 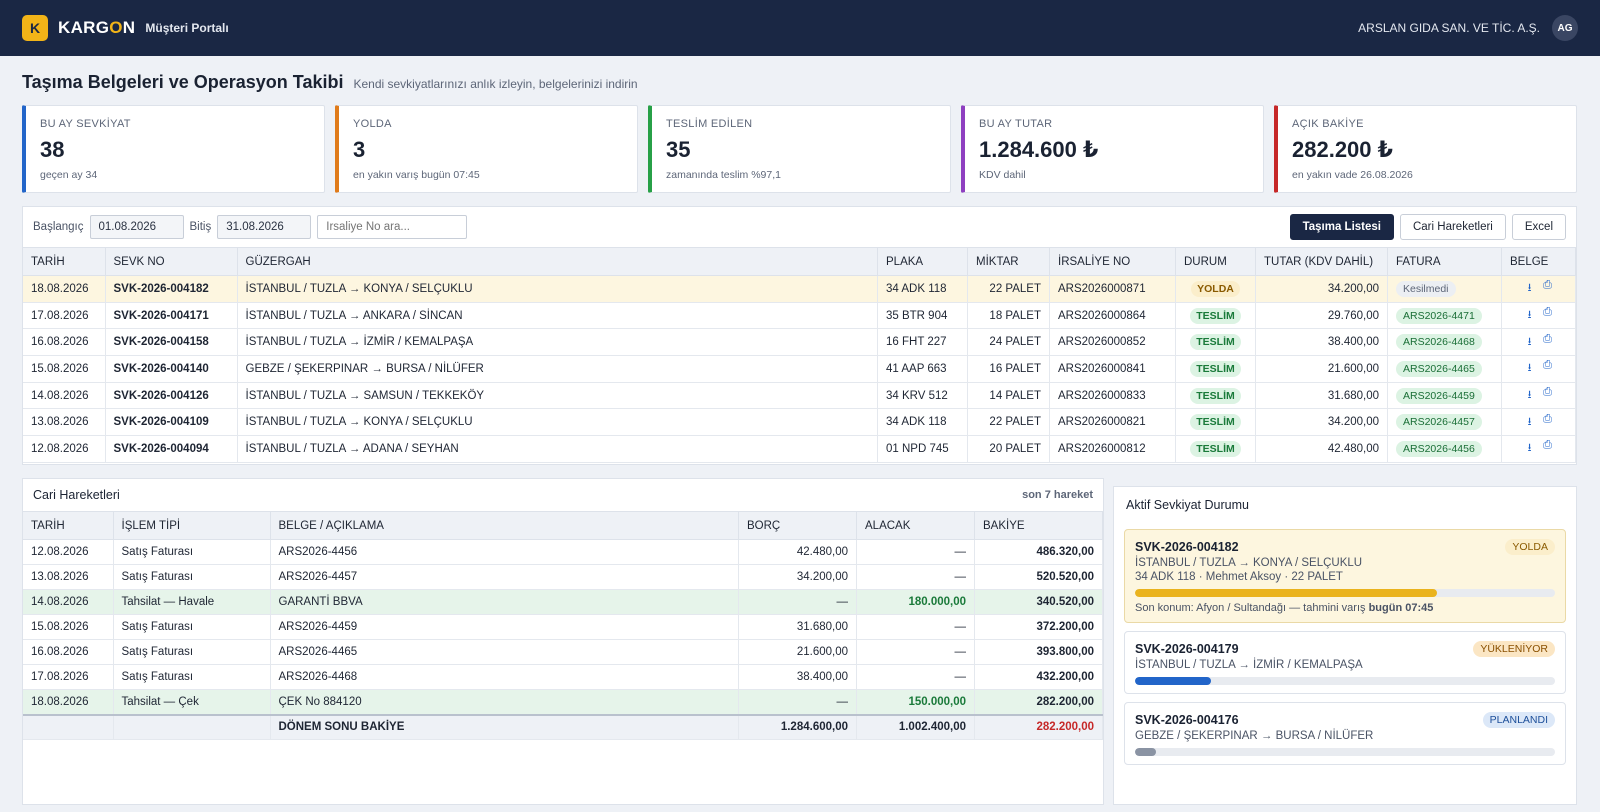 I want to click on invoice-badge: ARS2026-4459, so click(x=1439, y=395).